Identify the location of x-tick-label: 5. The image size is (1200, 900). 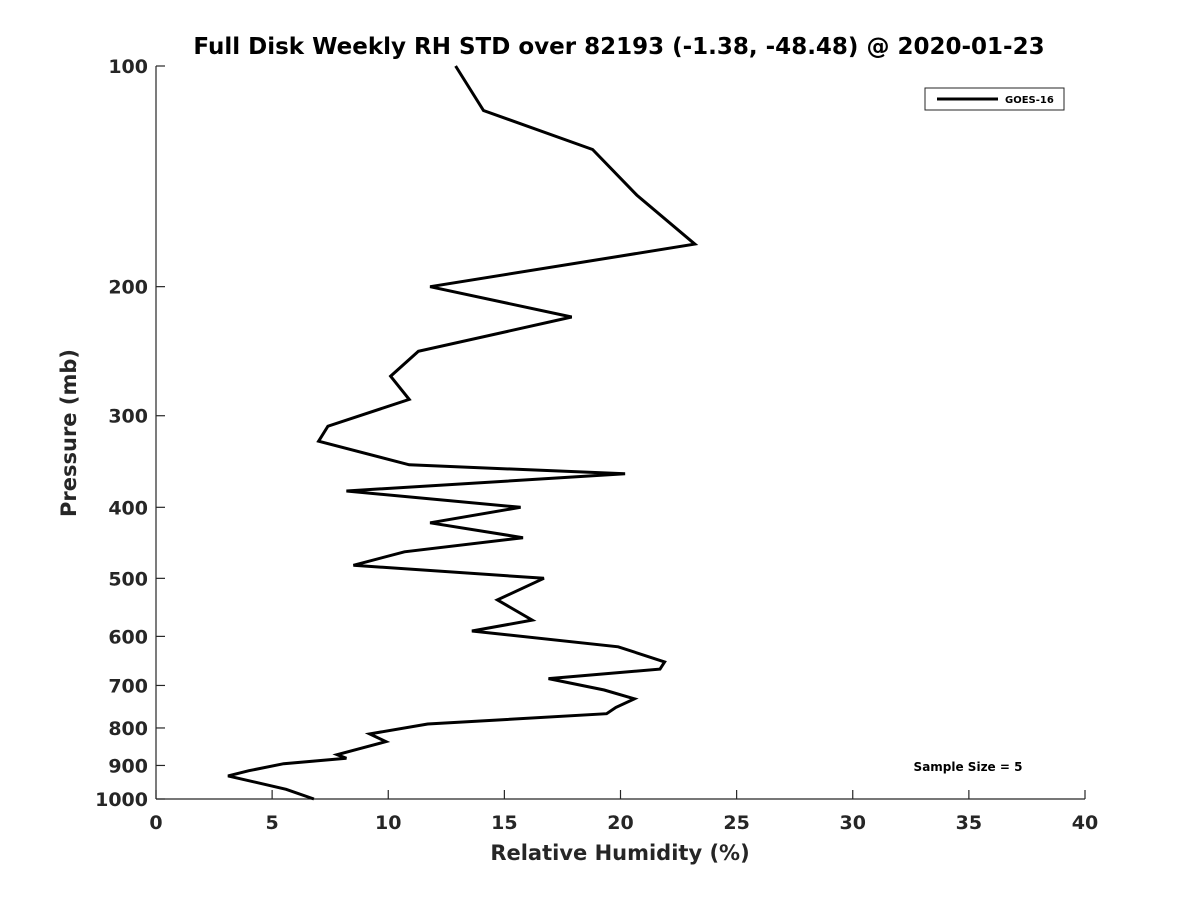
(272, 823).